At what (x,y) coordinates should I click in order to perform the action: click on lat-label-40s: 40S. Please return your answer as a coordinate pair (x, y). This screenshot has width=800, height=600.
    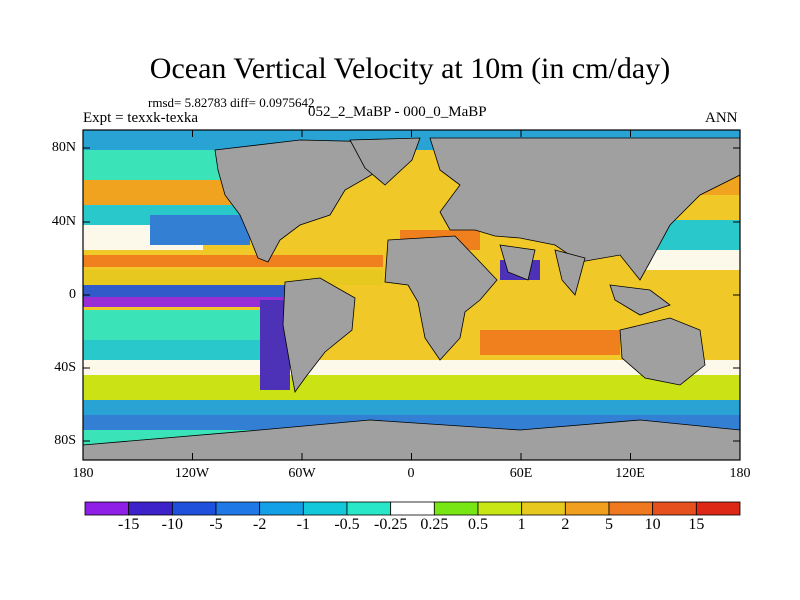
    Looking at the image, I should click on (65, 367).